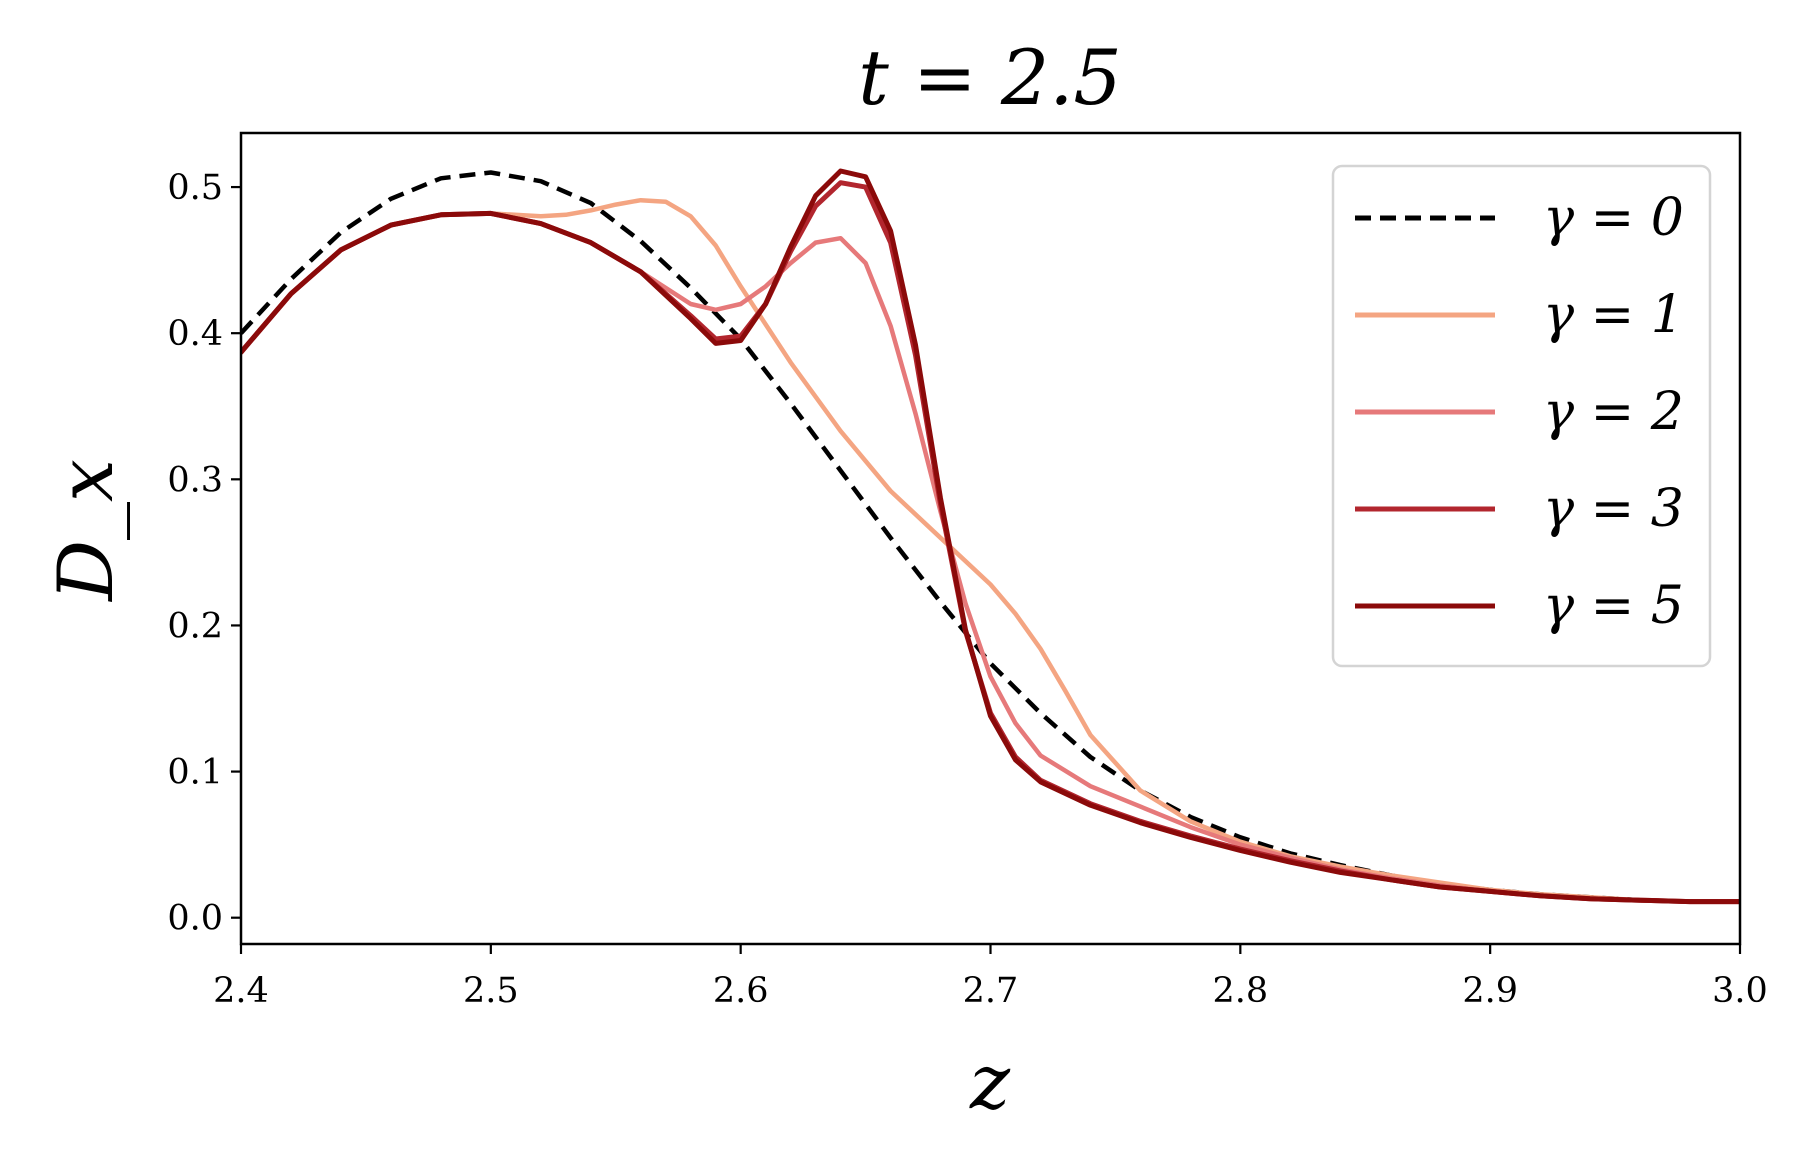  I want to click on legend: γ = 0 γ = 1 γ = 2 γ = 3 γ = 5, so click(1521, 416).